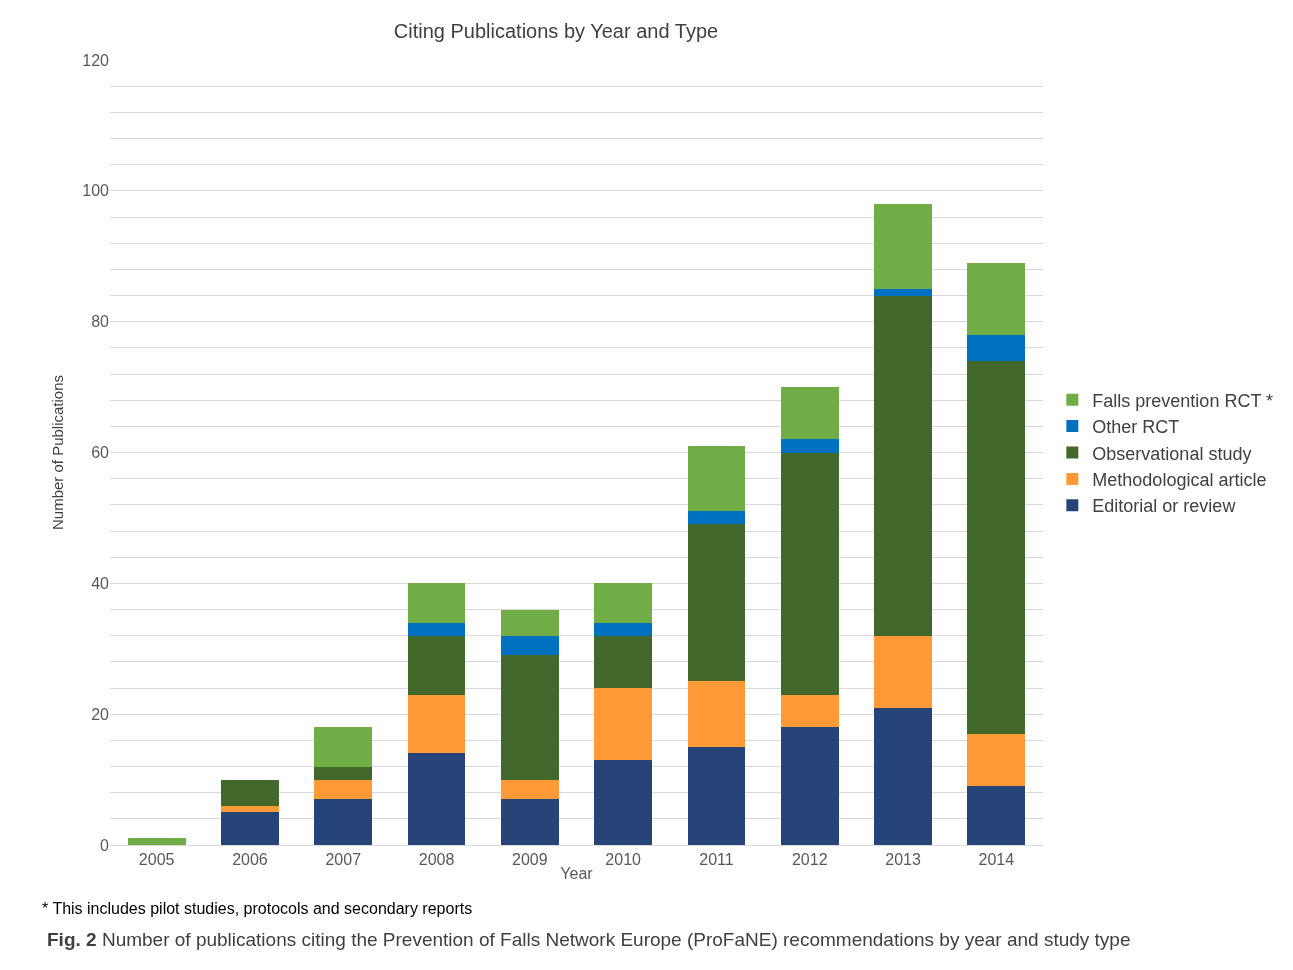 This screenshot has height=970, width=1293. Describe the element at coordinates (577, 873) in the screenshot. I see `x-axis-title: Year` at that location.